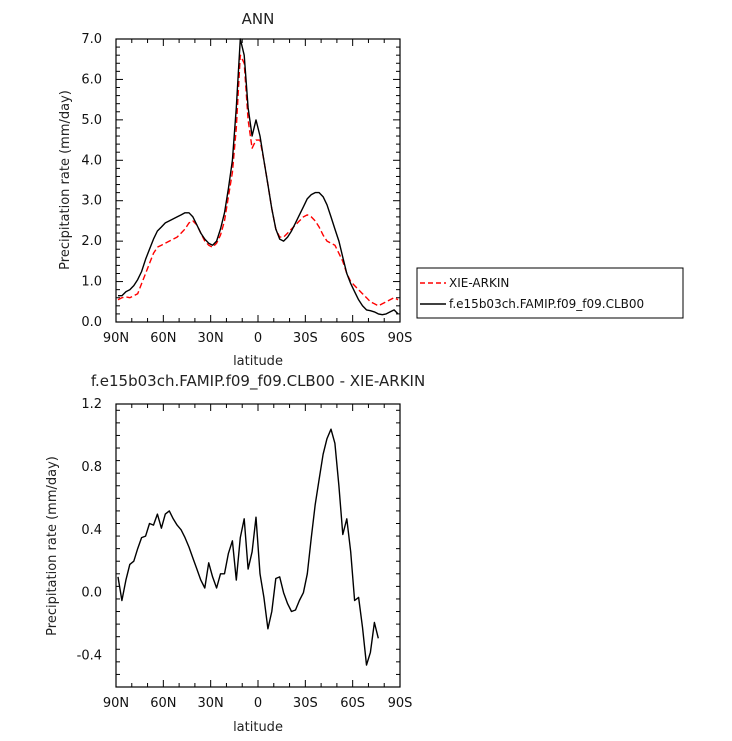 Image resolution: width=732 pixels, height=741 pixels. I want to click on chart-top-series-2-line, so click(258, 177).